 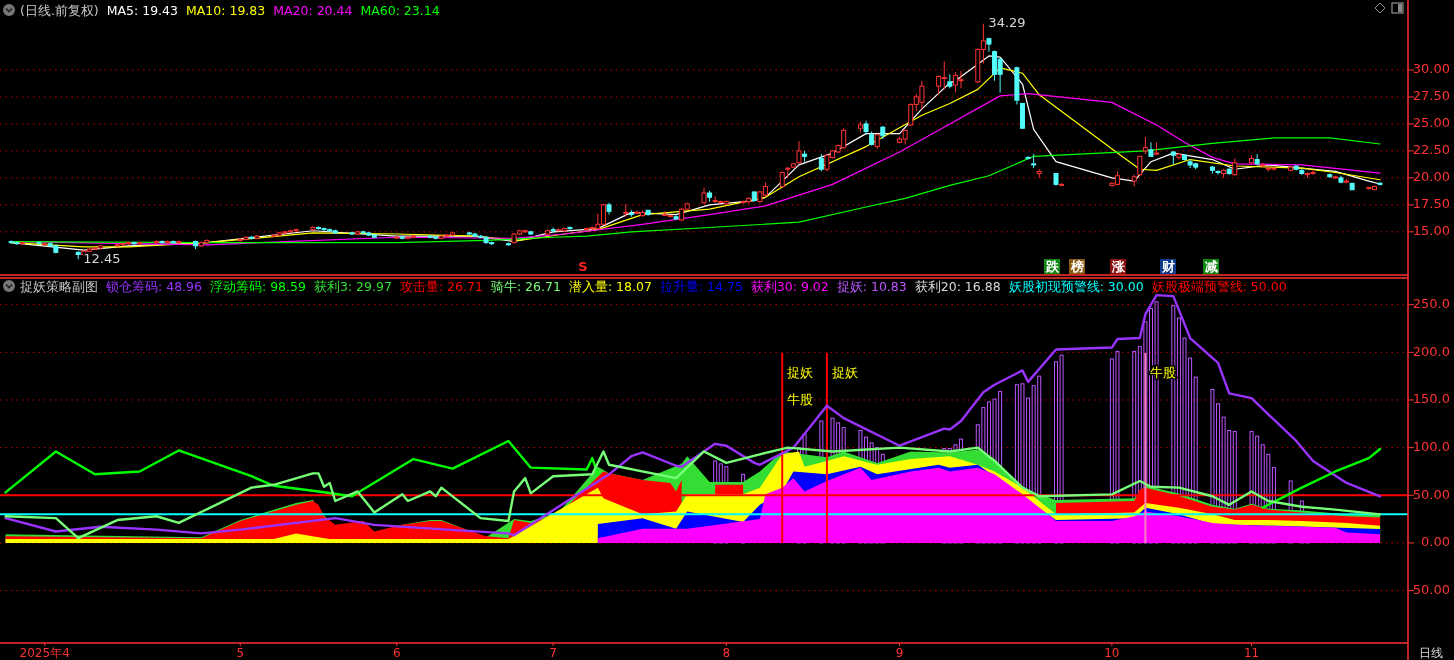 What do you see at coordinates (1431, 231) in the screenshot?
I see `y-tick-label: 15.00` at bounding box center [1431, 231].